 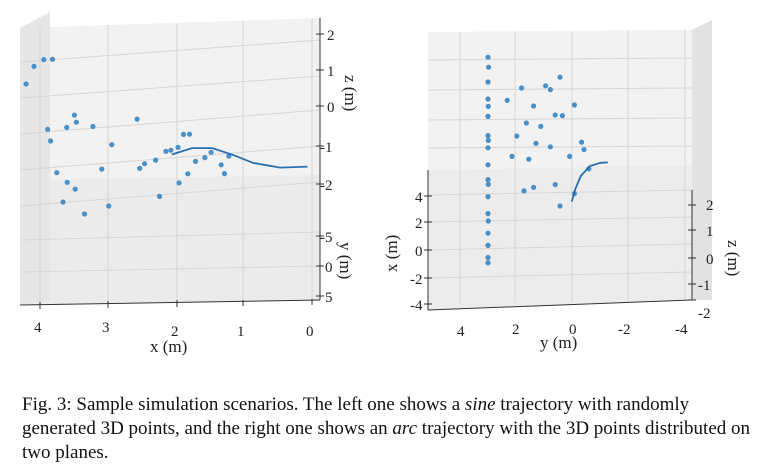 What do you see at coordinates (345, 260) in the screenshot?
I see `left-y-axis-label: y (m)` at bounding box center [345, 260].